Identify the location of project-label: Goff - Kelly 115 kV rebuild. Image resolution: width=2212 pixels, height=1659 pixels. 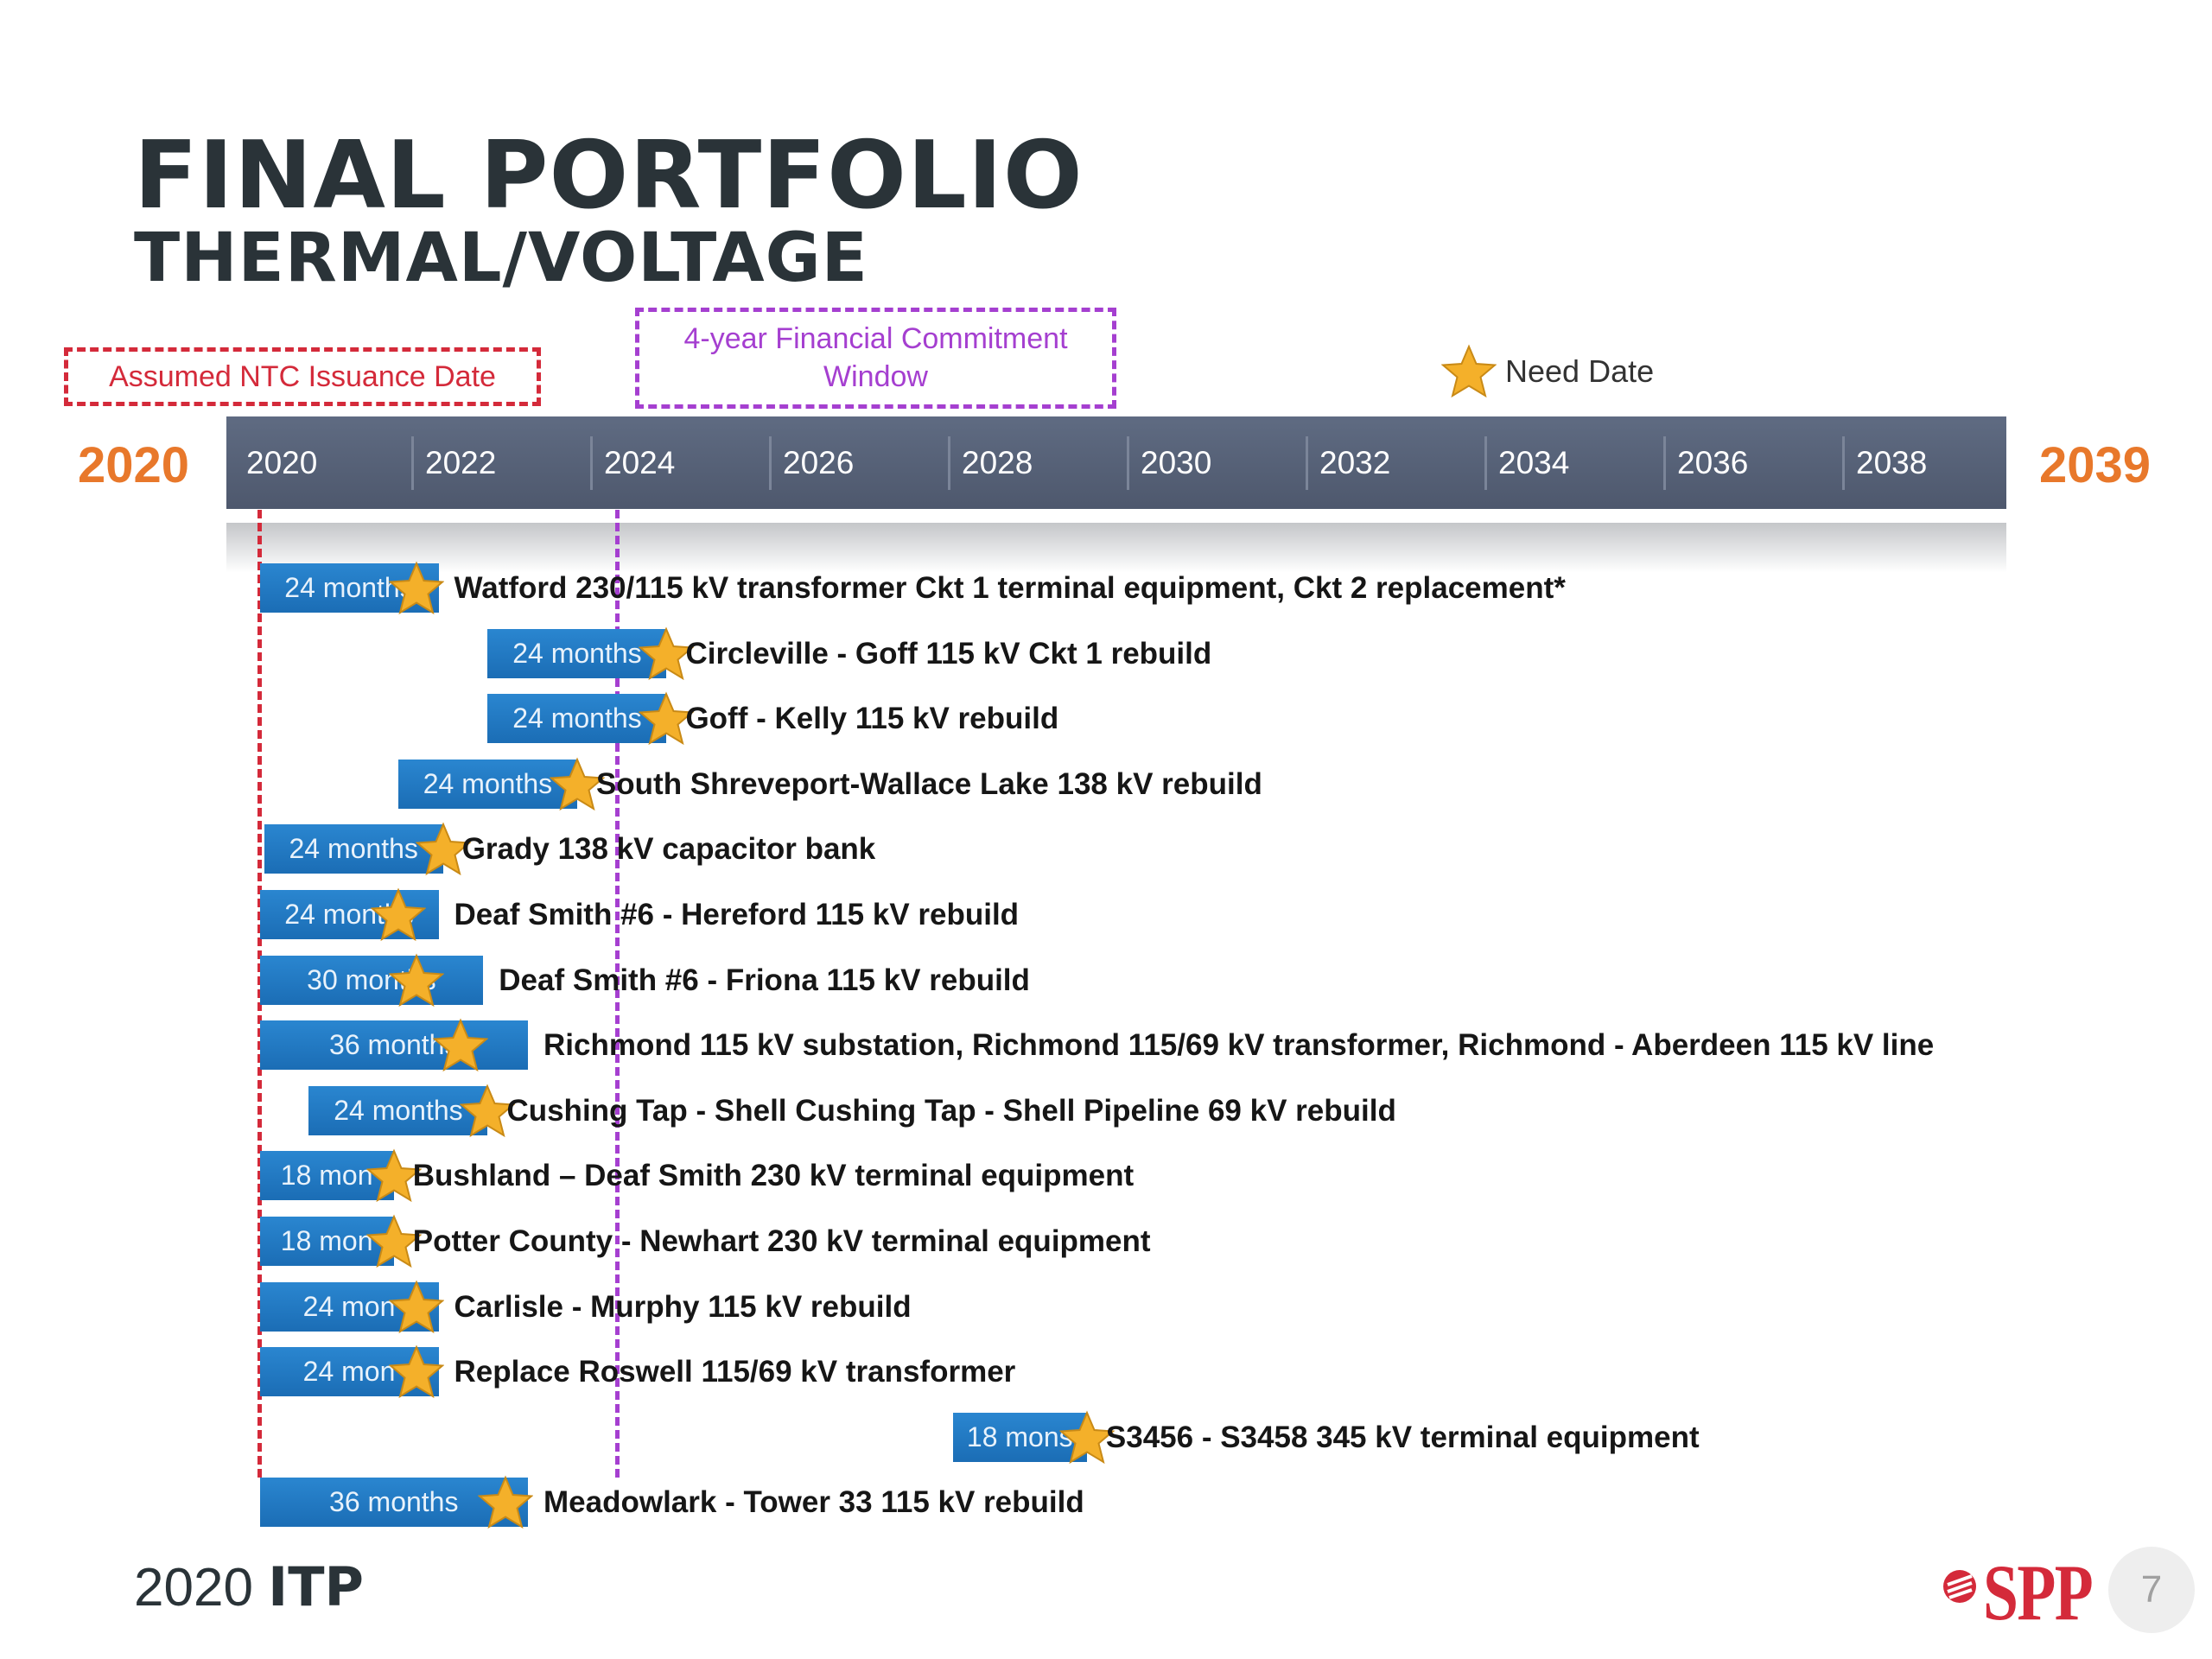
(872, 719).